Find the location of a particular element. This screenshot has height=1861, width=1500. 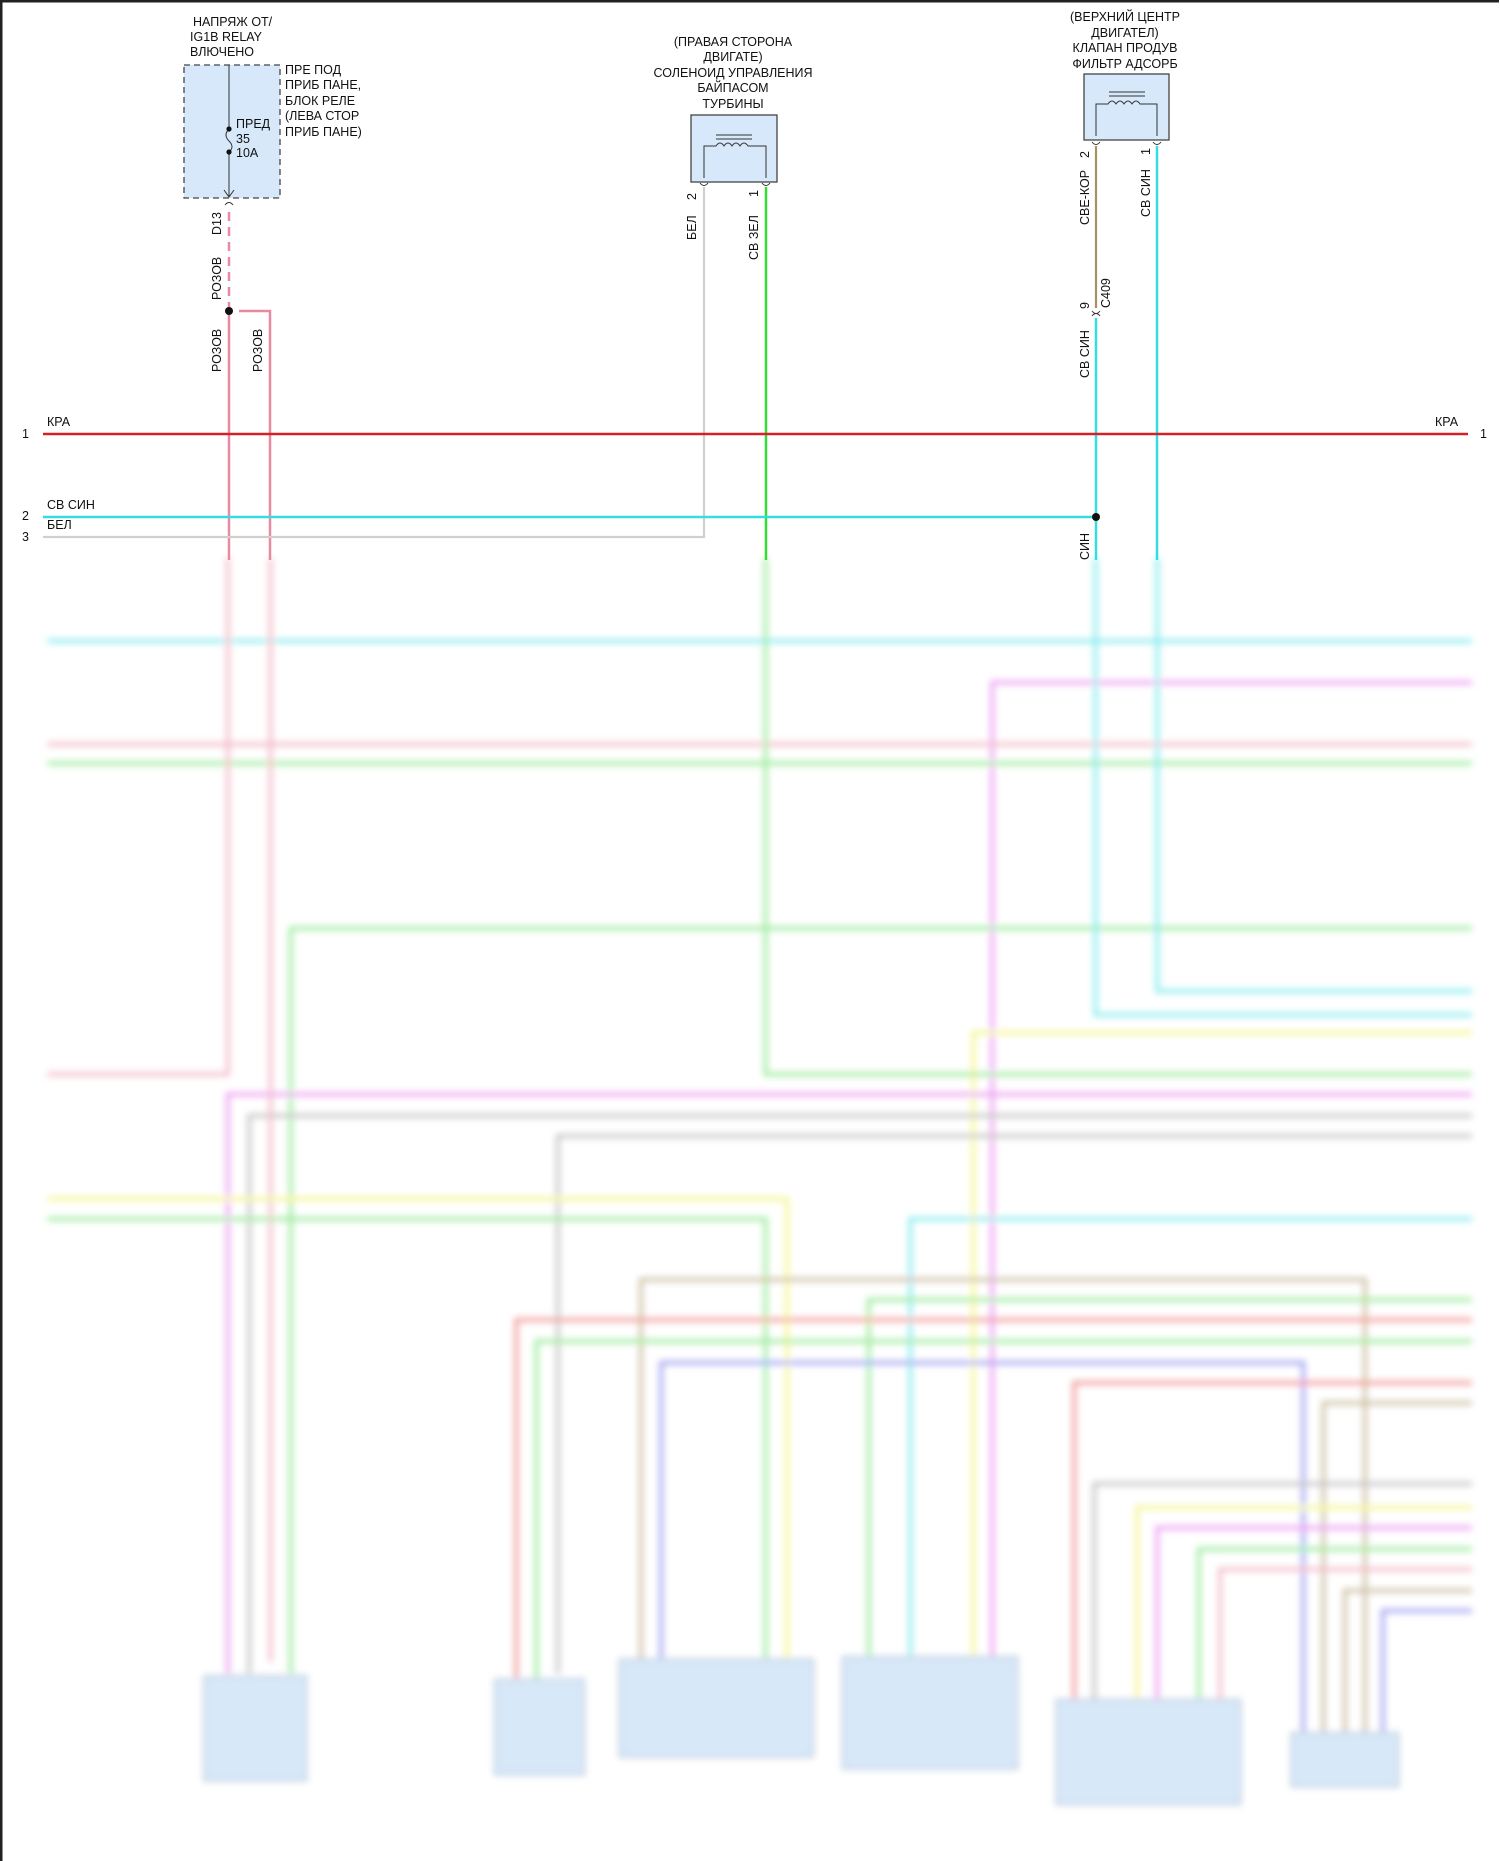

fuse-title-line: IG1B RELAY is located at coordinates (226, 37).